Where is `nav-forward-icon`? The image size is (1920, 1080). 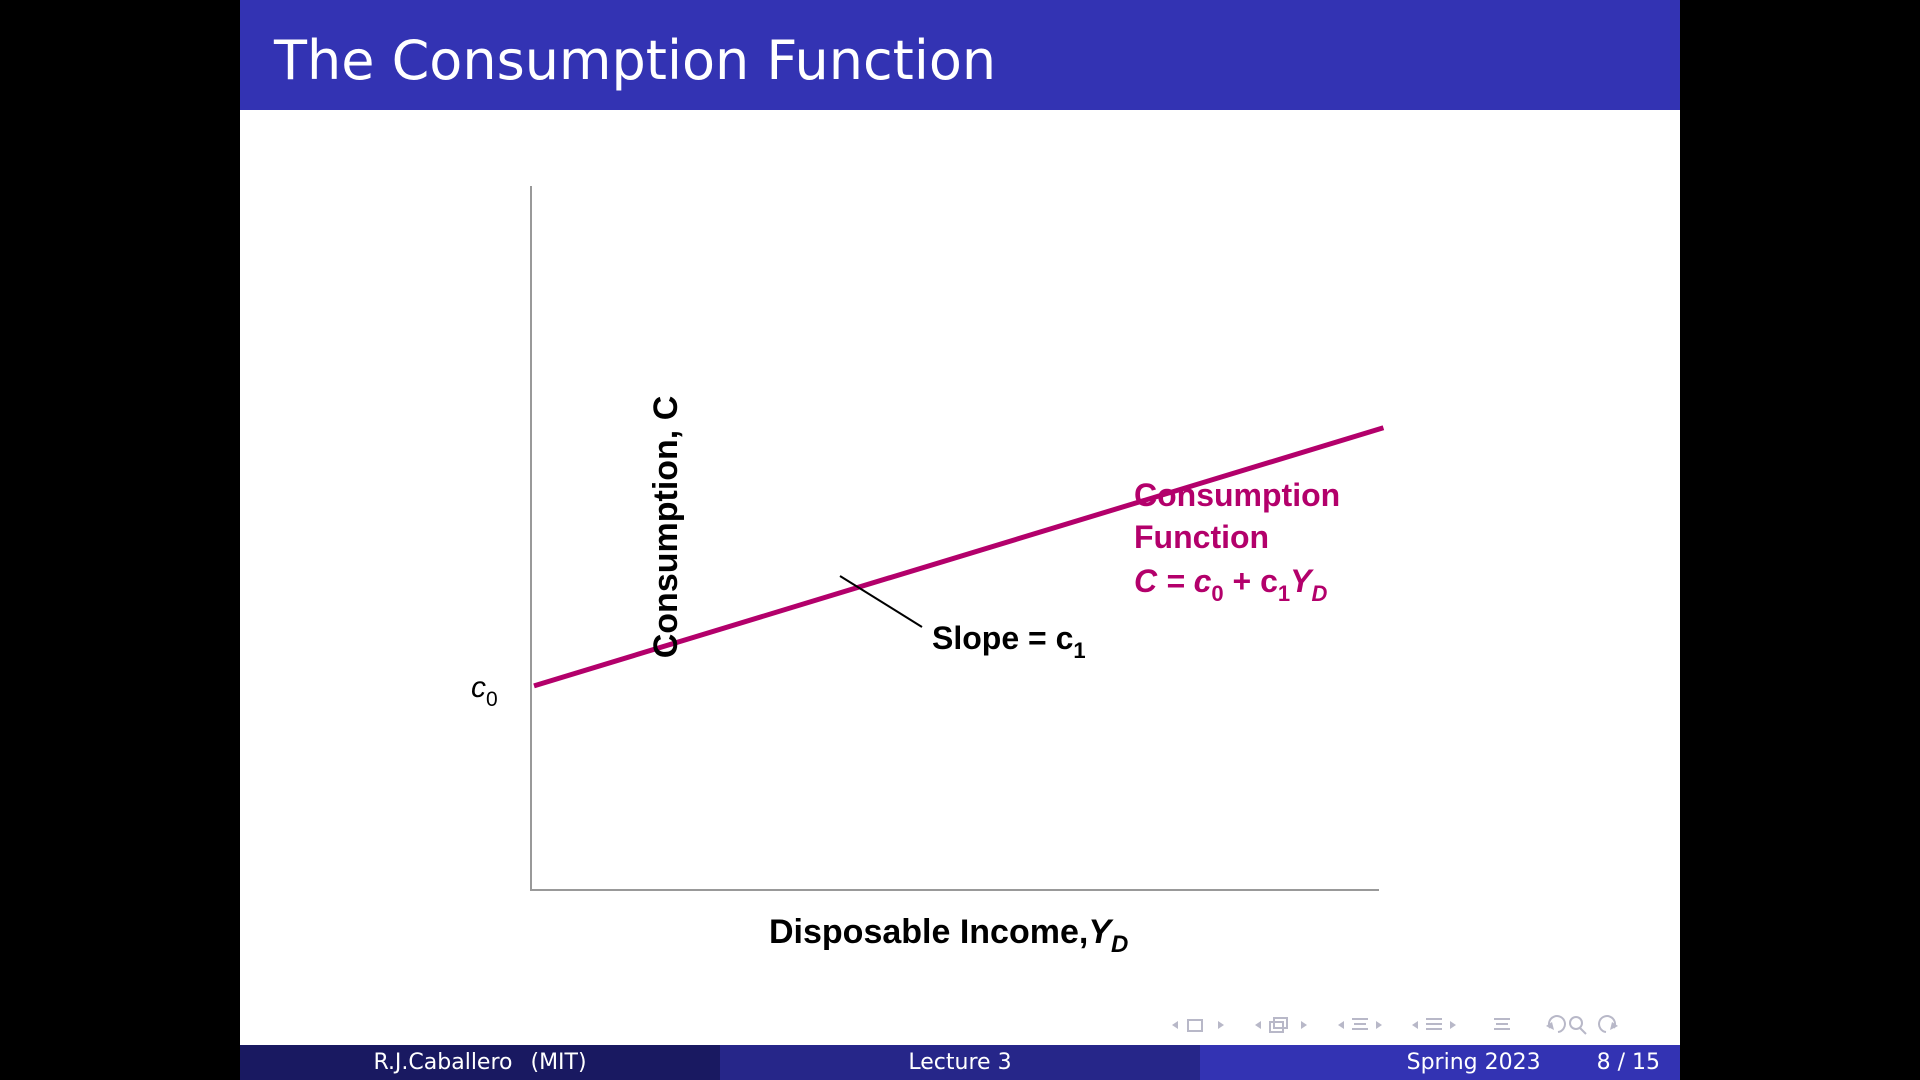 nav-forward-icon is located at coordinates (1608, 1024).